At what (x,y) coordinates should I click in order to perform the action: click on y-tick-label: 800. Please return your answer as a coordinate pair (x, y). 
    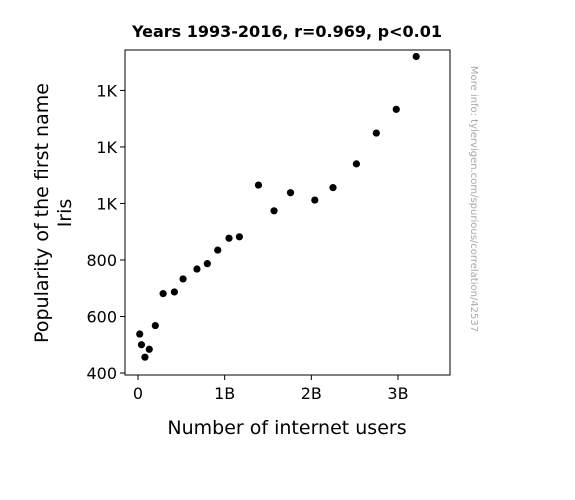
    Looking at the image, I should click on (101, 260).